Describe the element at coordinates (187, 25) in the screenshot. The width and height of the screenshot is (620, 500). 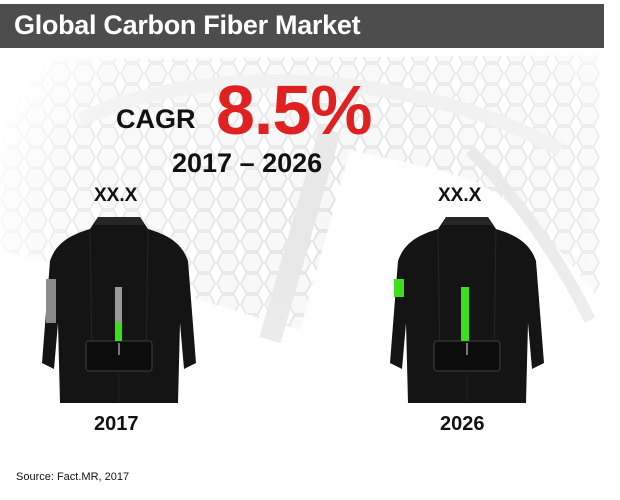
I see `chart-title: Global Carbon Fiber Market` at that location.